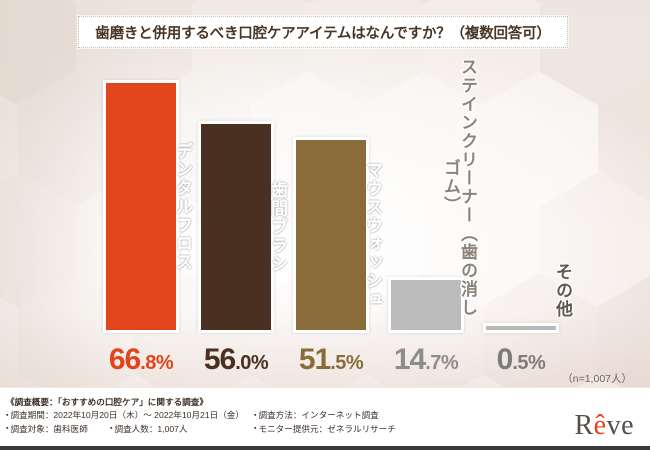  What do you see at coordinates (459, 187) in the screenshot?
I see `bar-category-label: ステインクリーナー（歯の消しゴム）` at bounding box center [459, 187].